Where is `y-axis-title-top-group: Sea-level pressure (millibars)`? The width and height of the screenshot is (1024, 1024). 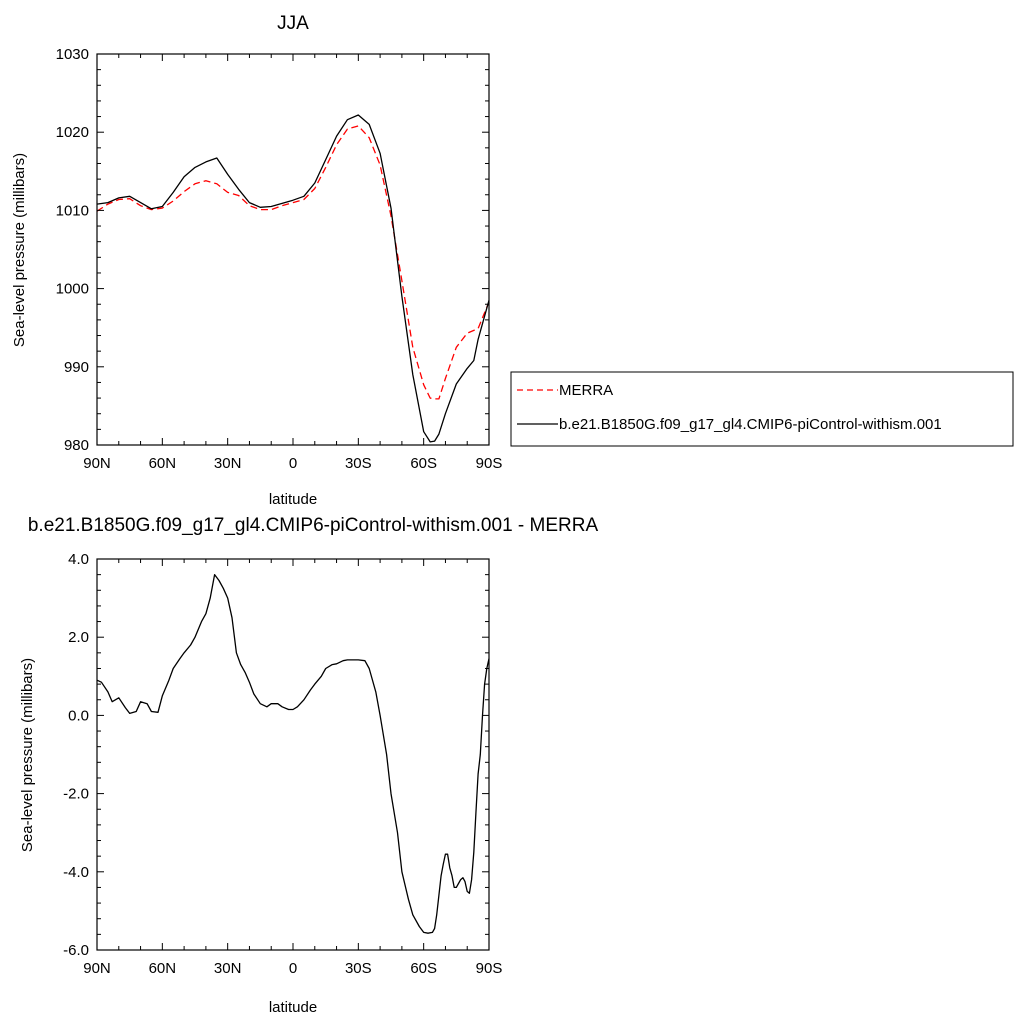 y-axis-title-top-group: Sea-level pressure (millibars) is located at coordinates (19, 250).